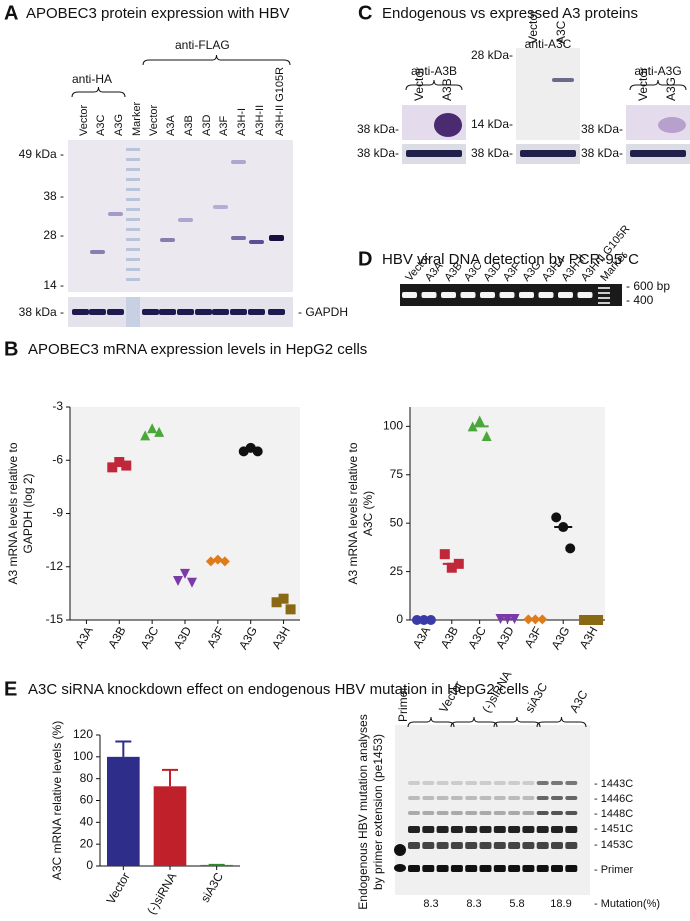 Image resolution: width=690 pixels, height=921 pixels. I want to click on lane-label: A3D, so click(505, 638).